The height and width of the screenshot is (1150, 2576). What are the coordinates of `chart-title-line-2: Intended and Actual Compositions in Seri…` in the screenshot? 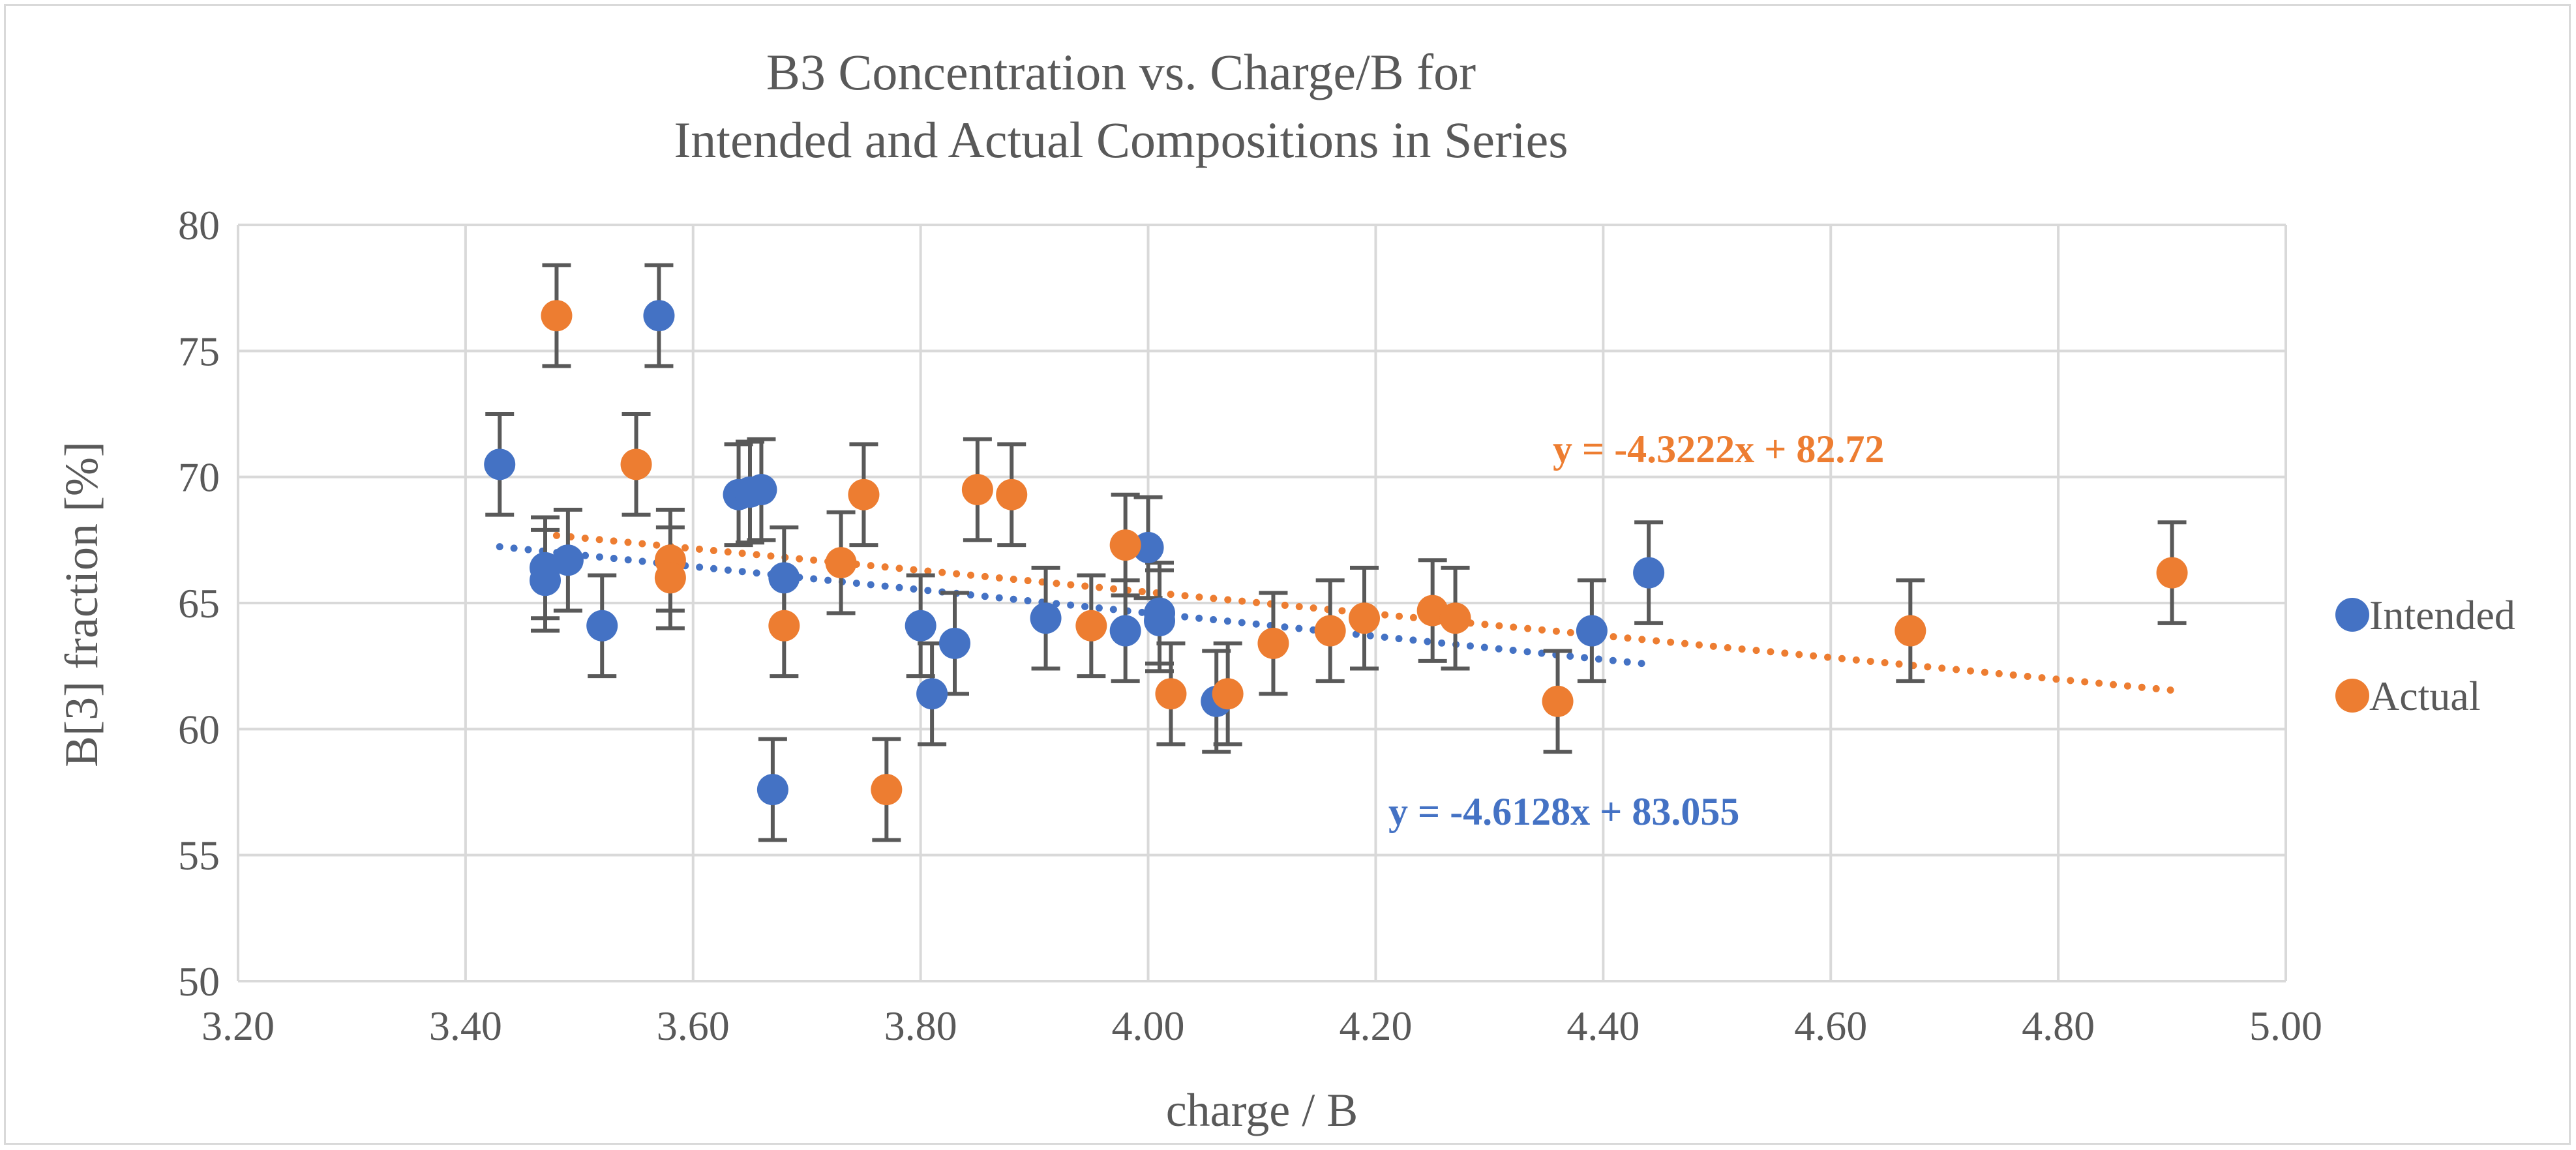 It's located at (1121, 139).